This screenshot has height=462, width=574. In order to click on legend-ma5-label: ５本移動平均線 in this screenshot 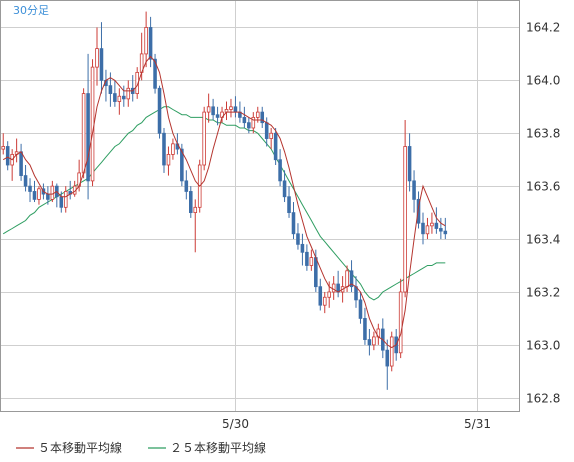, I will do `click(80, 447)`.